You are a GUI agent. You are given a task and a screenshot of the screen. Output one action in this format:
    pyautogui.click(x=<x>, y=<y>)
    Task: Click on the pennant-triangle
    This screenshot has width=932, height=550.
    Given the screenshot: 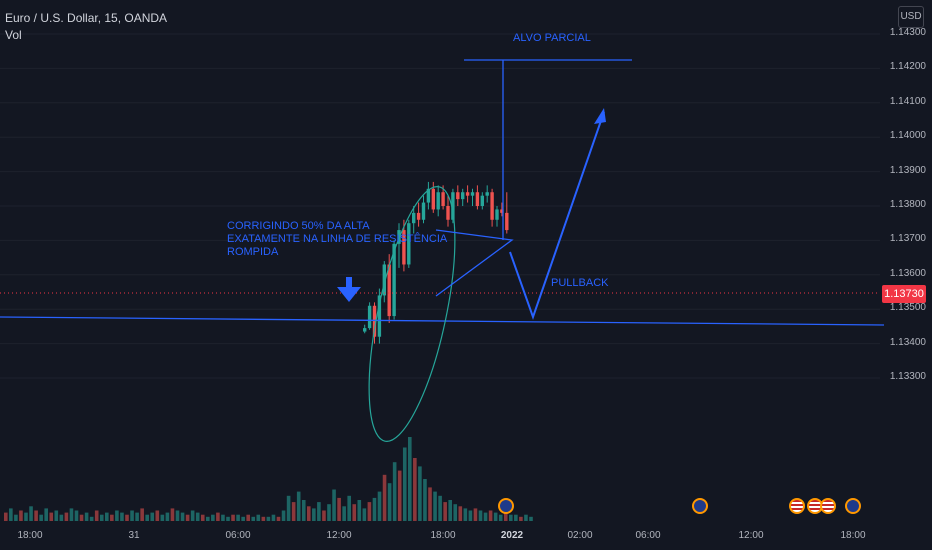 What is the action you would take?
    pyautogui.click(x=474, y=263)
    